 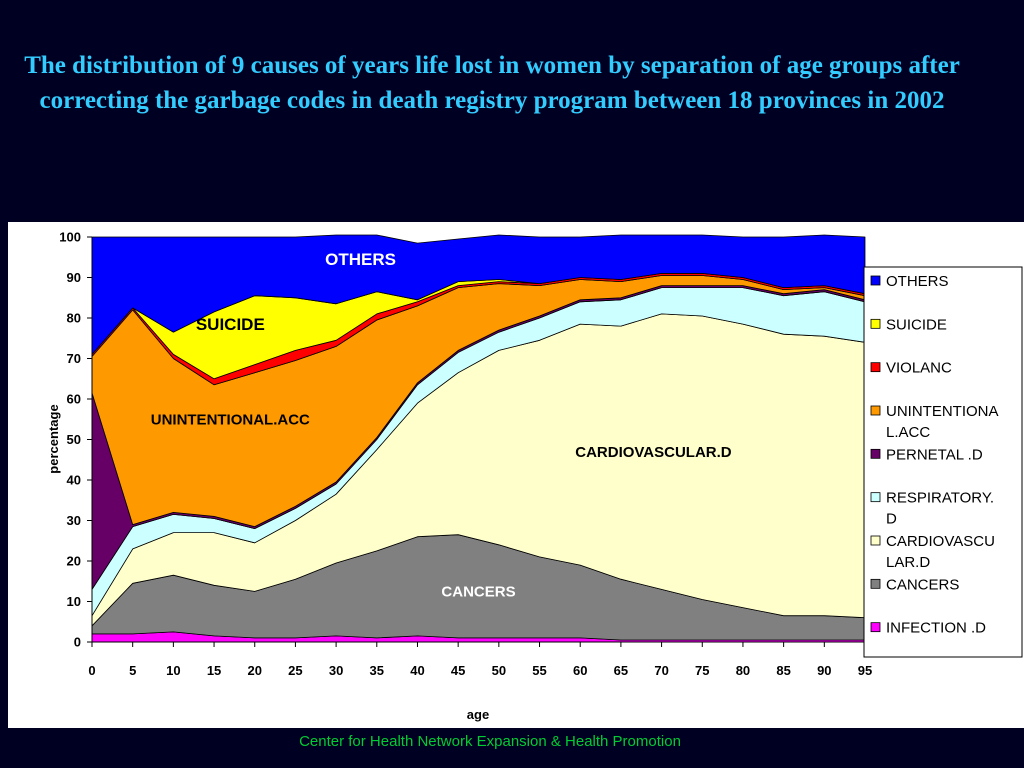 What do you see at coordinates (875, 453) in the screenshot?
I see `legend-swatch-pernetal-d` at bounding box center [875, 453].